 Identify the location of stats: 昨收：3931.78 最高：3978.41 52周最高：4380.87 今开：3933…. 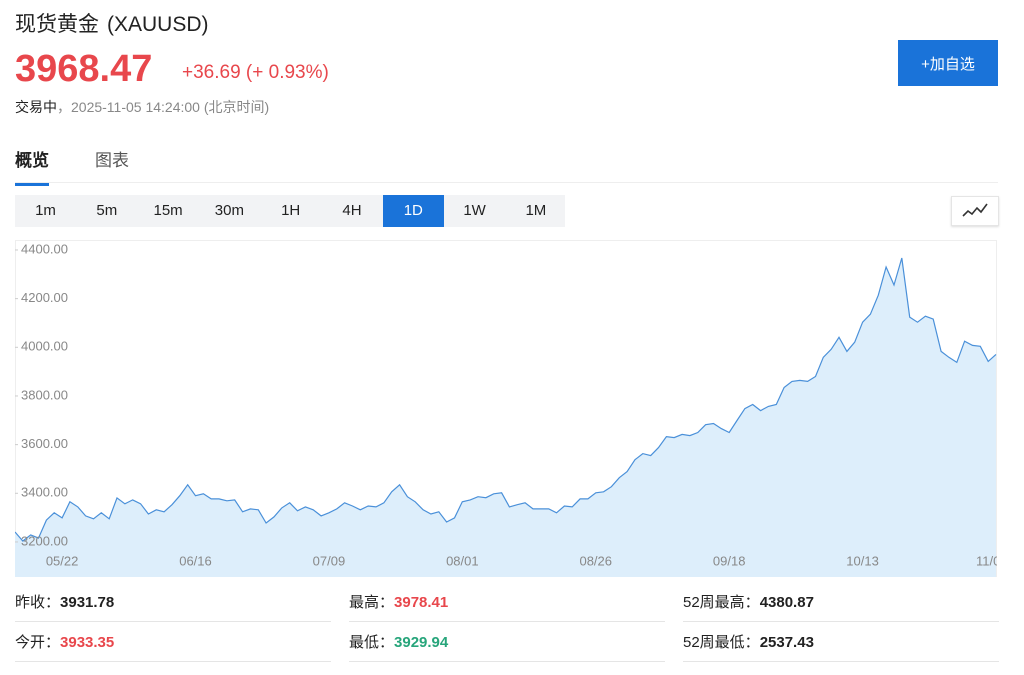
(510, 630).